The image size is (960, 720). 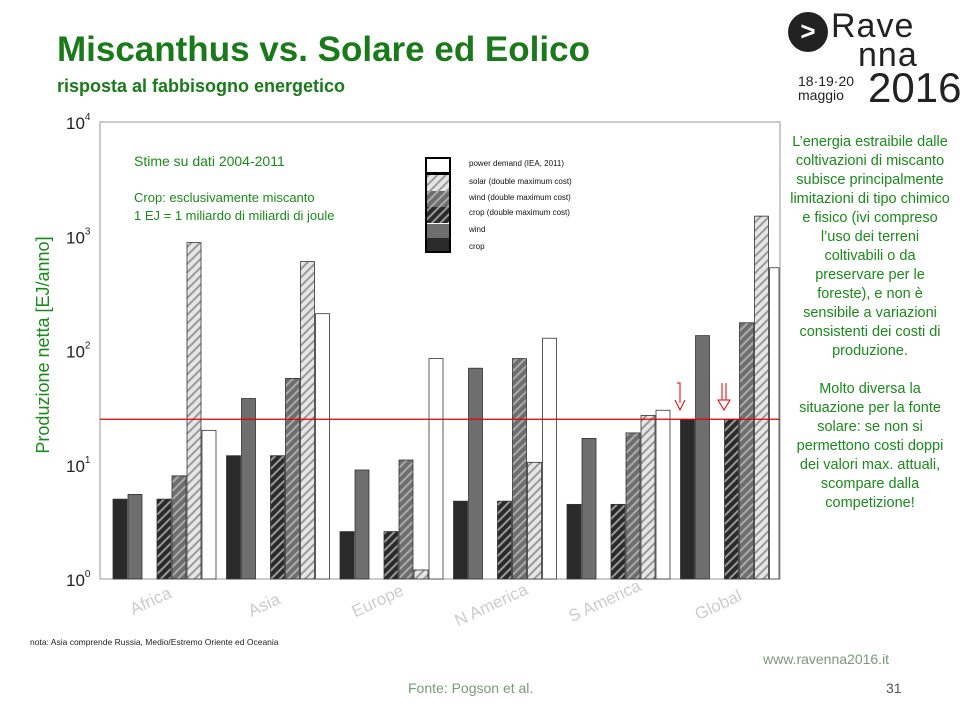 I want to click on legend-divider, so click(x=438, y=173).